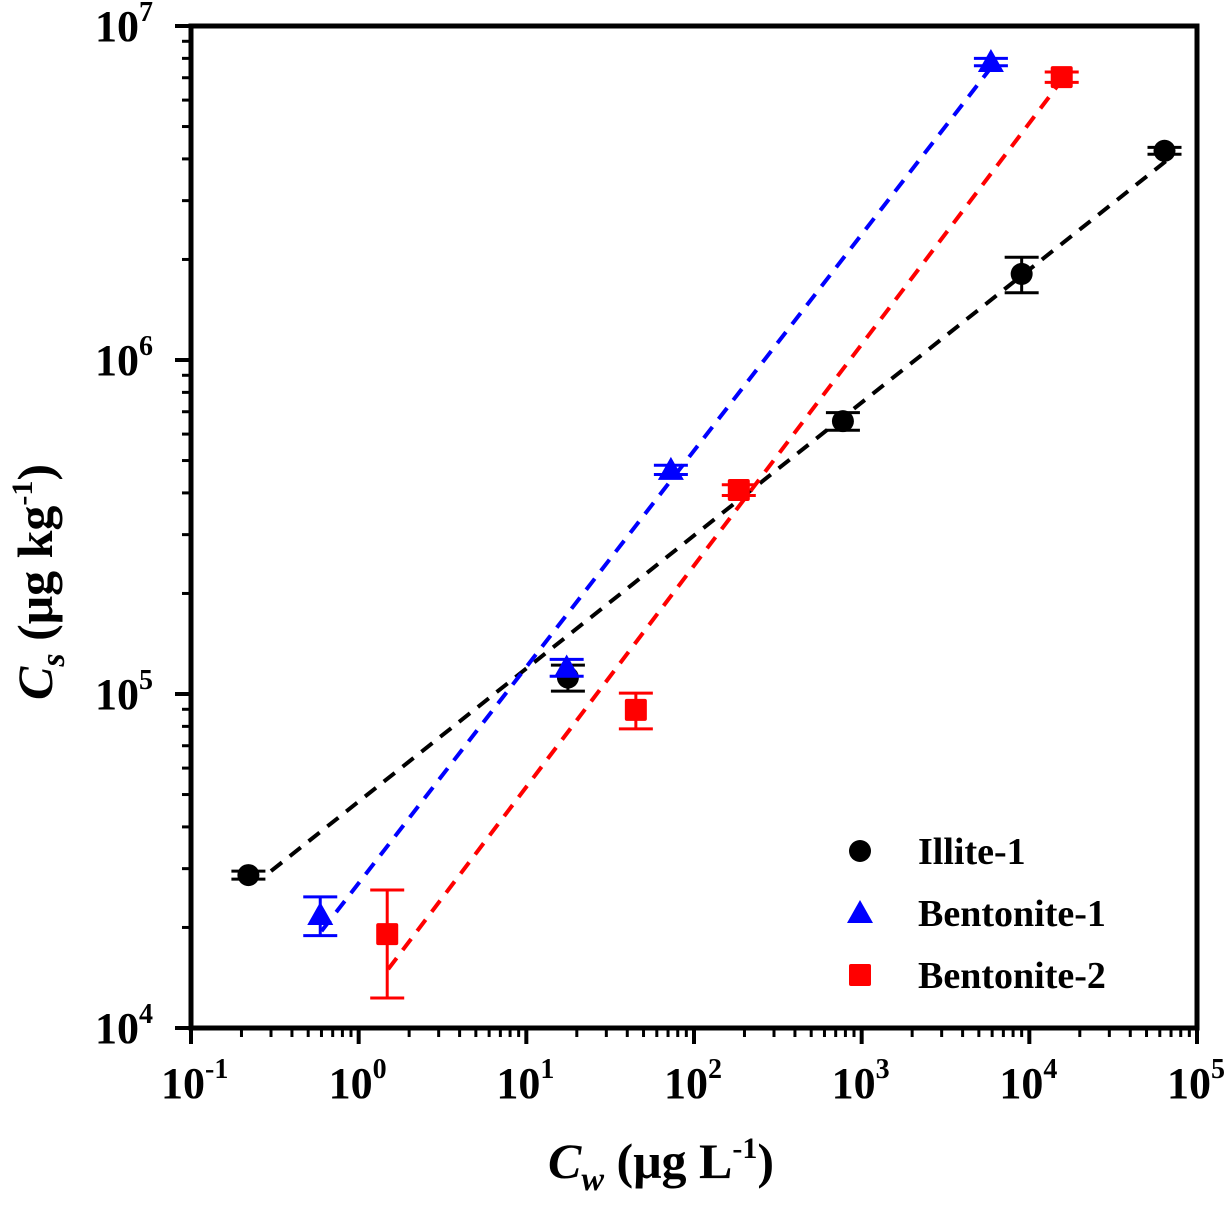 Image resolution: width=1228 pixels, height=1208 pixels. Describe the element at coordinates (194, 1081) in the screenshot. I see `x-tick-label: 10⁻¹` at that location.